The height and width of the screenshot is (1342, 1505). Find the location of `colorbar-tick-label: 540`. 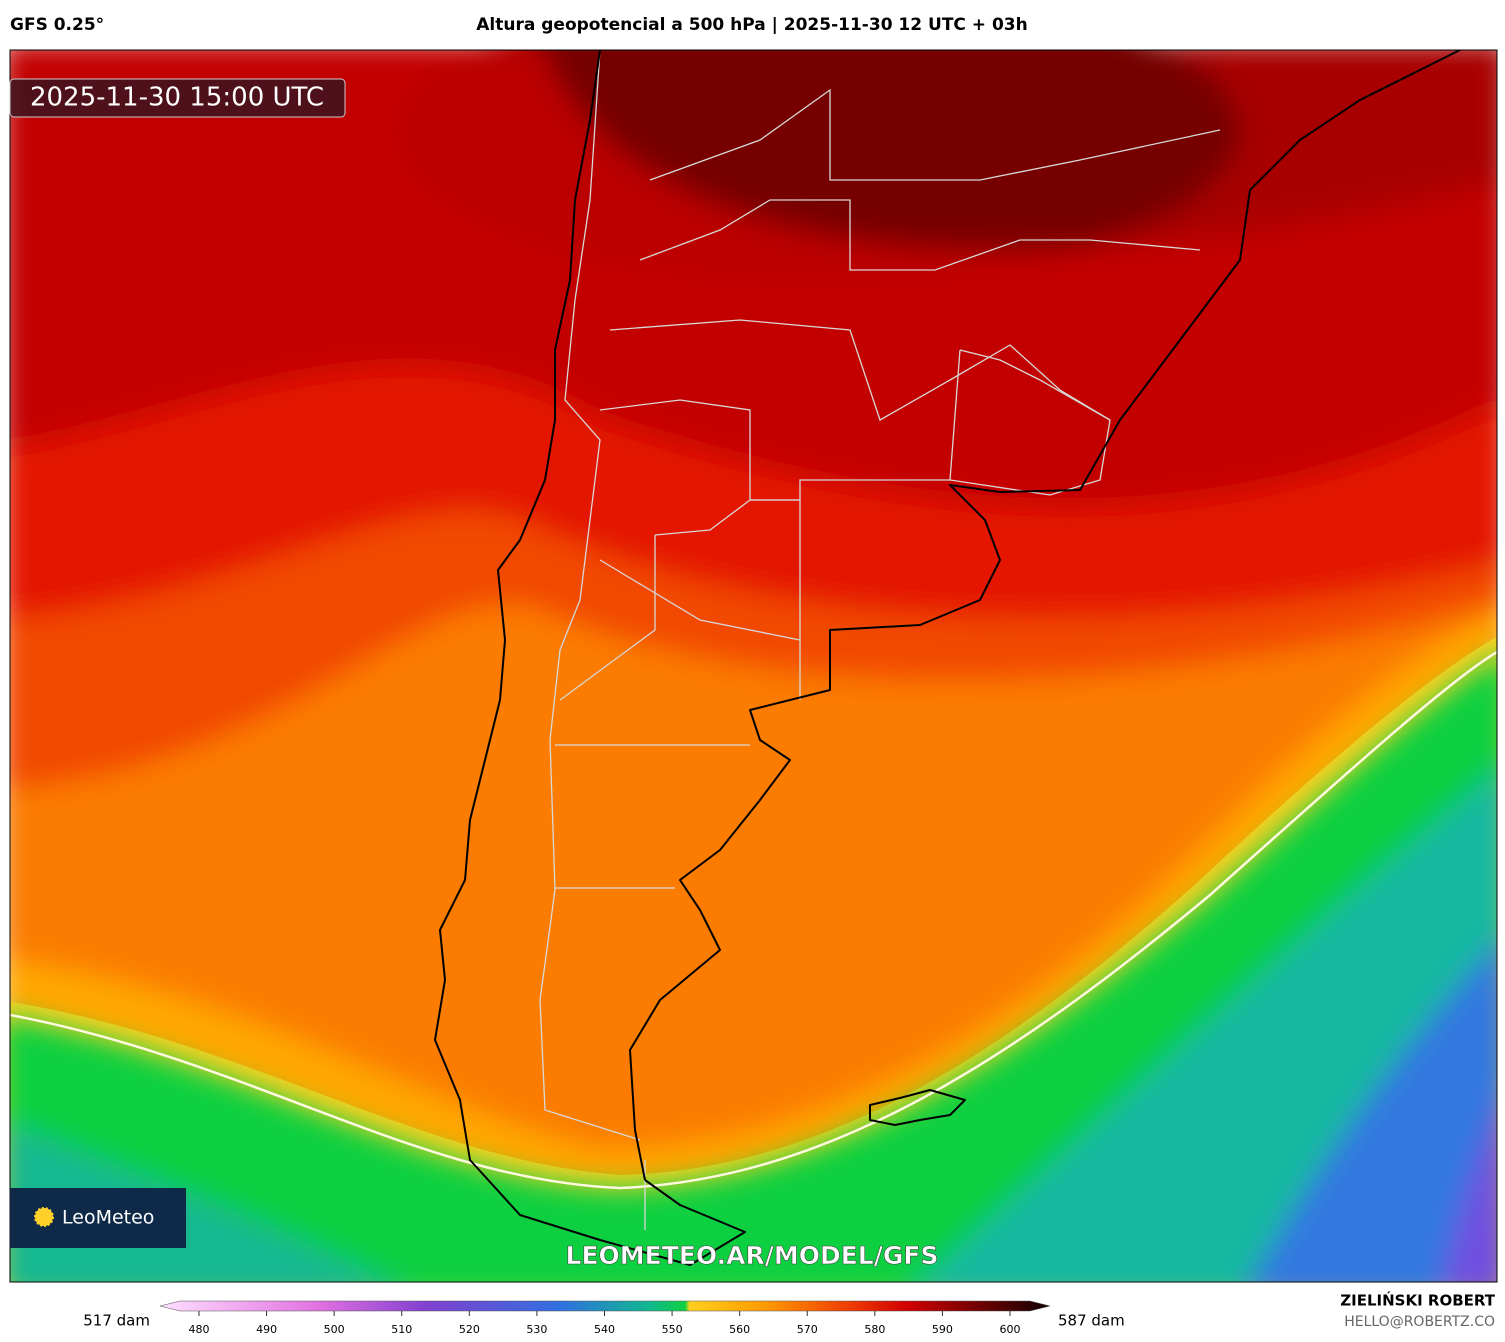

colorbar-tick-label: 540 is located at coordinates (604, 1329).